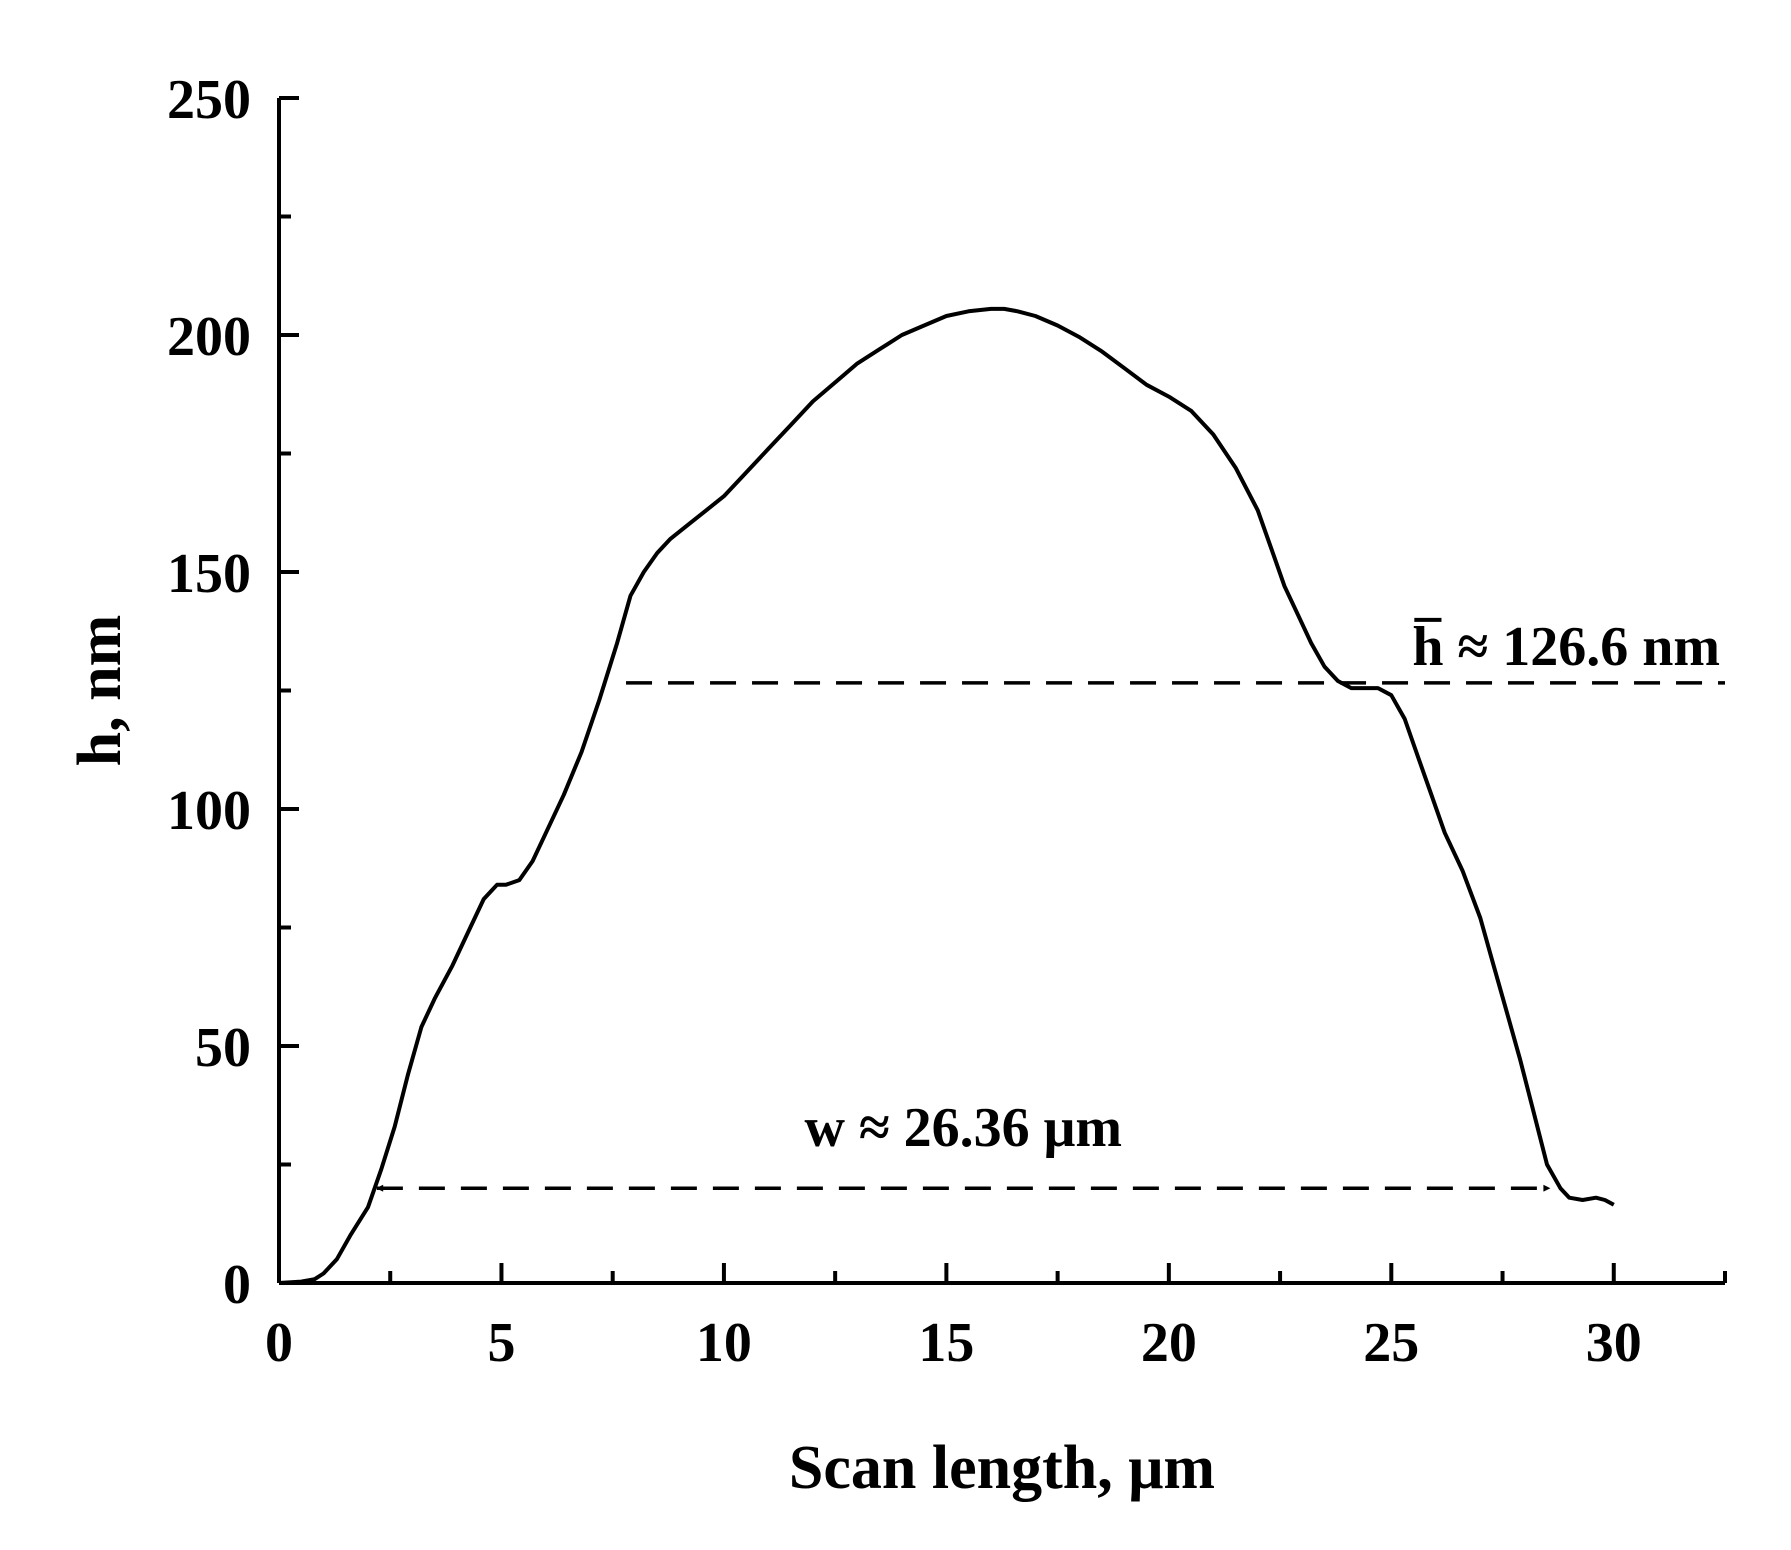 This screenshot has height=1550, width=1791. Describe the element at coordinates (209, 100) in the screenshot. I see `y-tick-label: 250` at that location.